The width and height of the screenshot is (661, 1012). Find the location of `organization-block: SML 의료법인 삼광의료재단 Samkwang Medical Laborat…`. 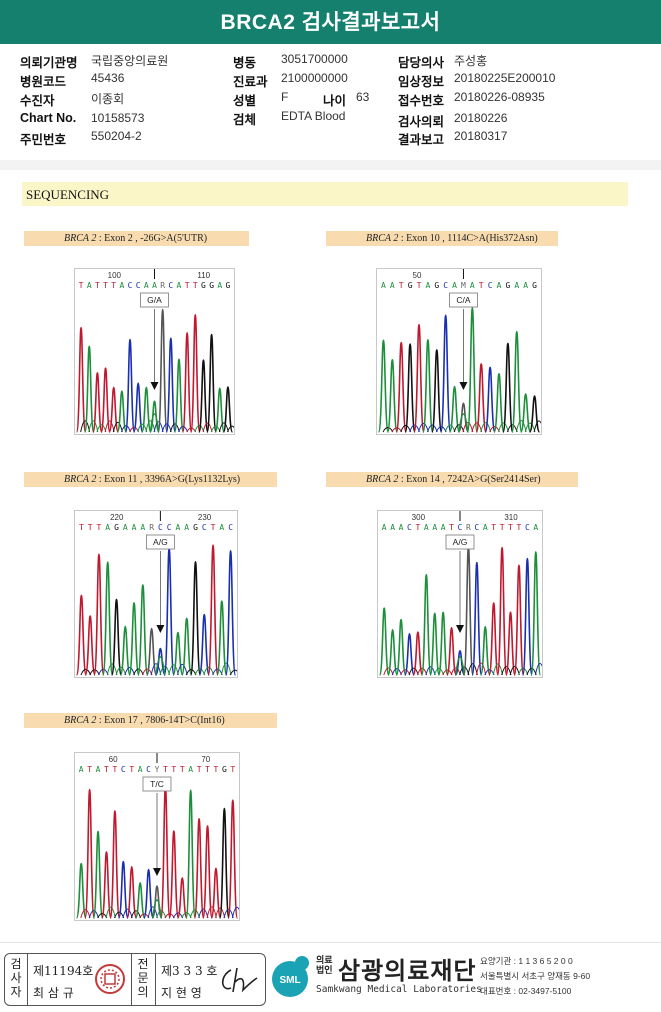

organization-block: SML 의료법인 삼광의료재단 Samkwang Medical Laborat… is located at coordinates (463, 979).